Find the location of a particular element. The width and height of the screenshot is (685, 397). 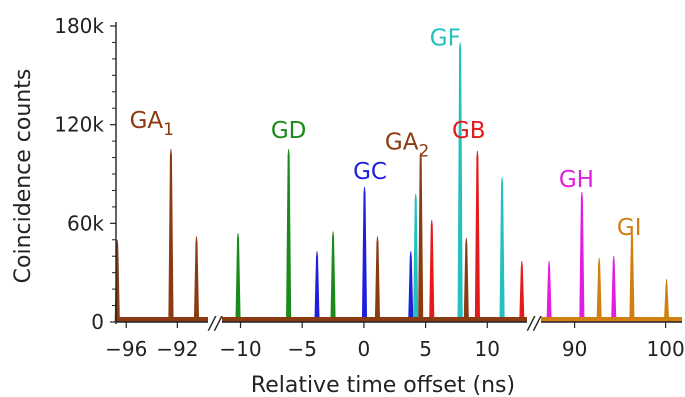

x-tick-label: 100 is located at coordinates (666, 349).